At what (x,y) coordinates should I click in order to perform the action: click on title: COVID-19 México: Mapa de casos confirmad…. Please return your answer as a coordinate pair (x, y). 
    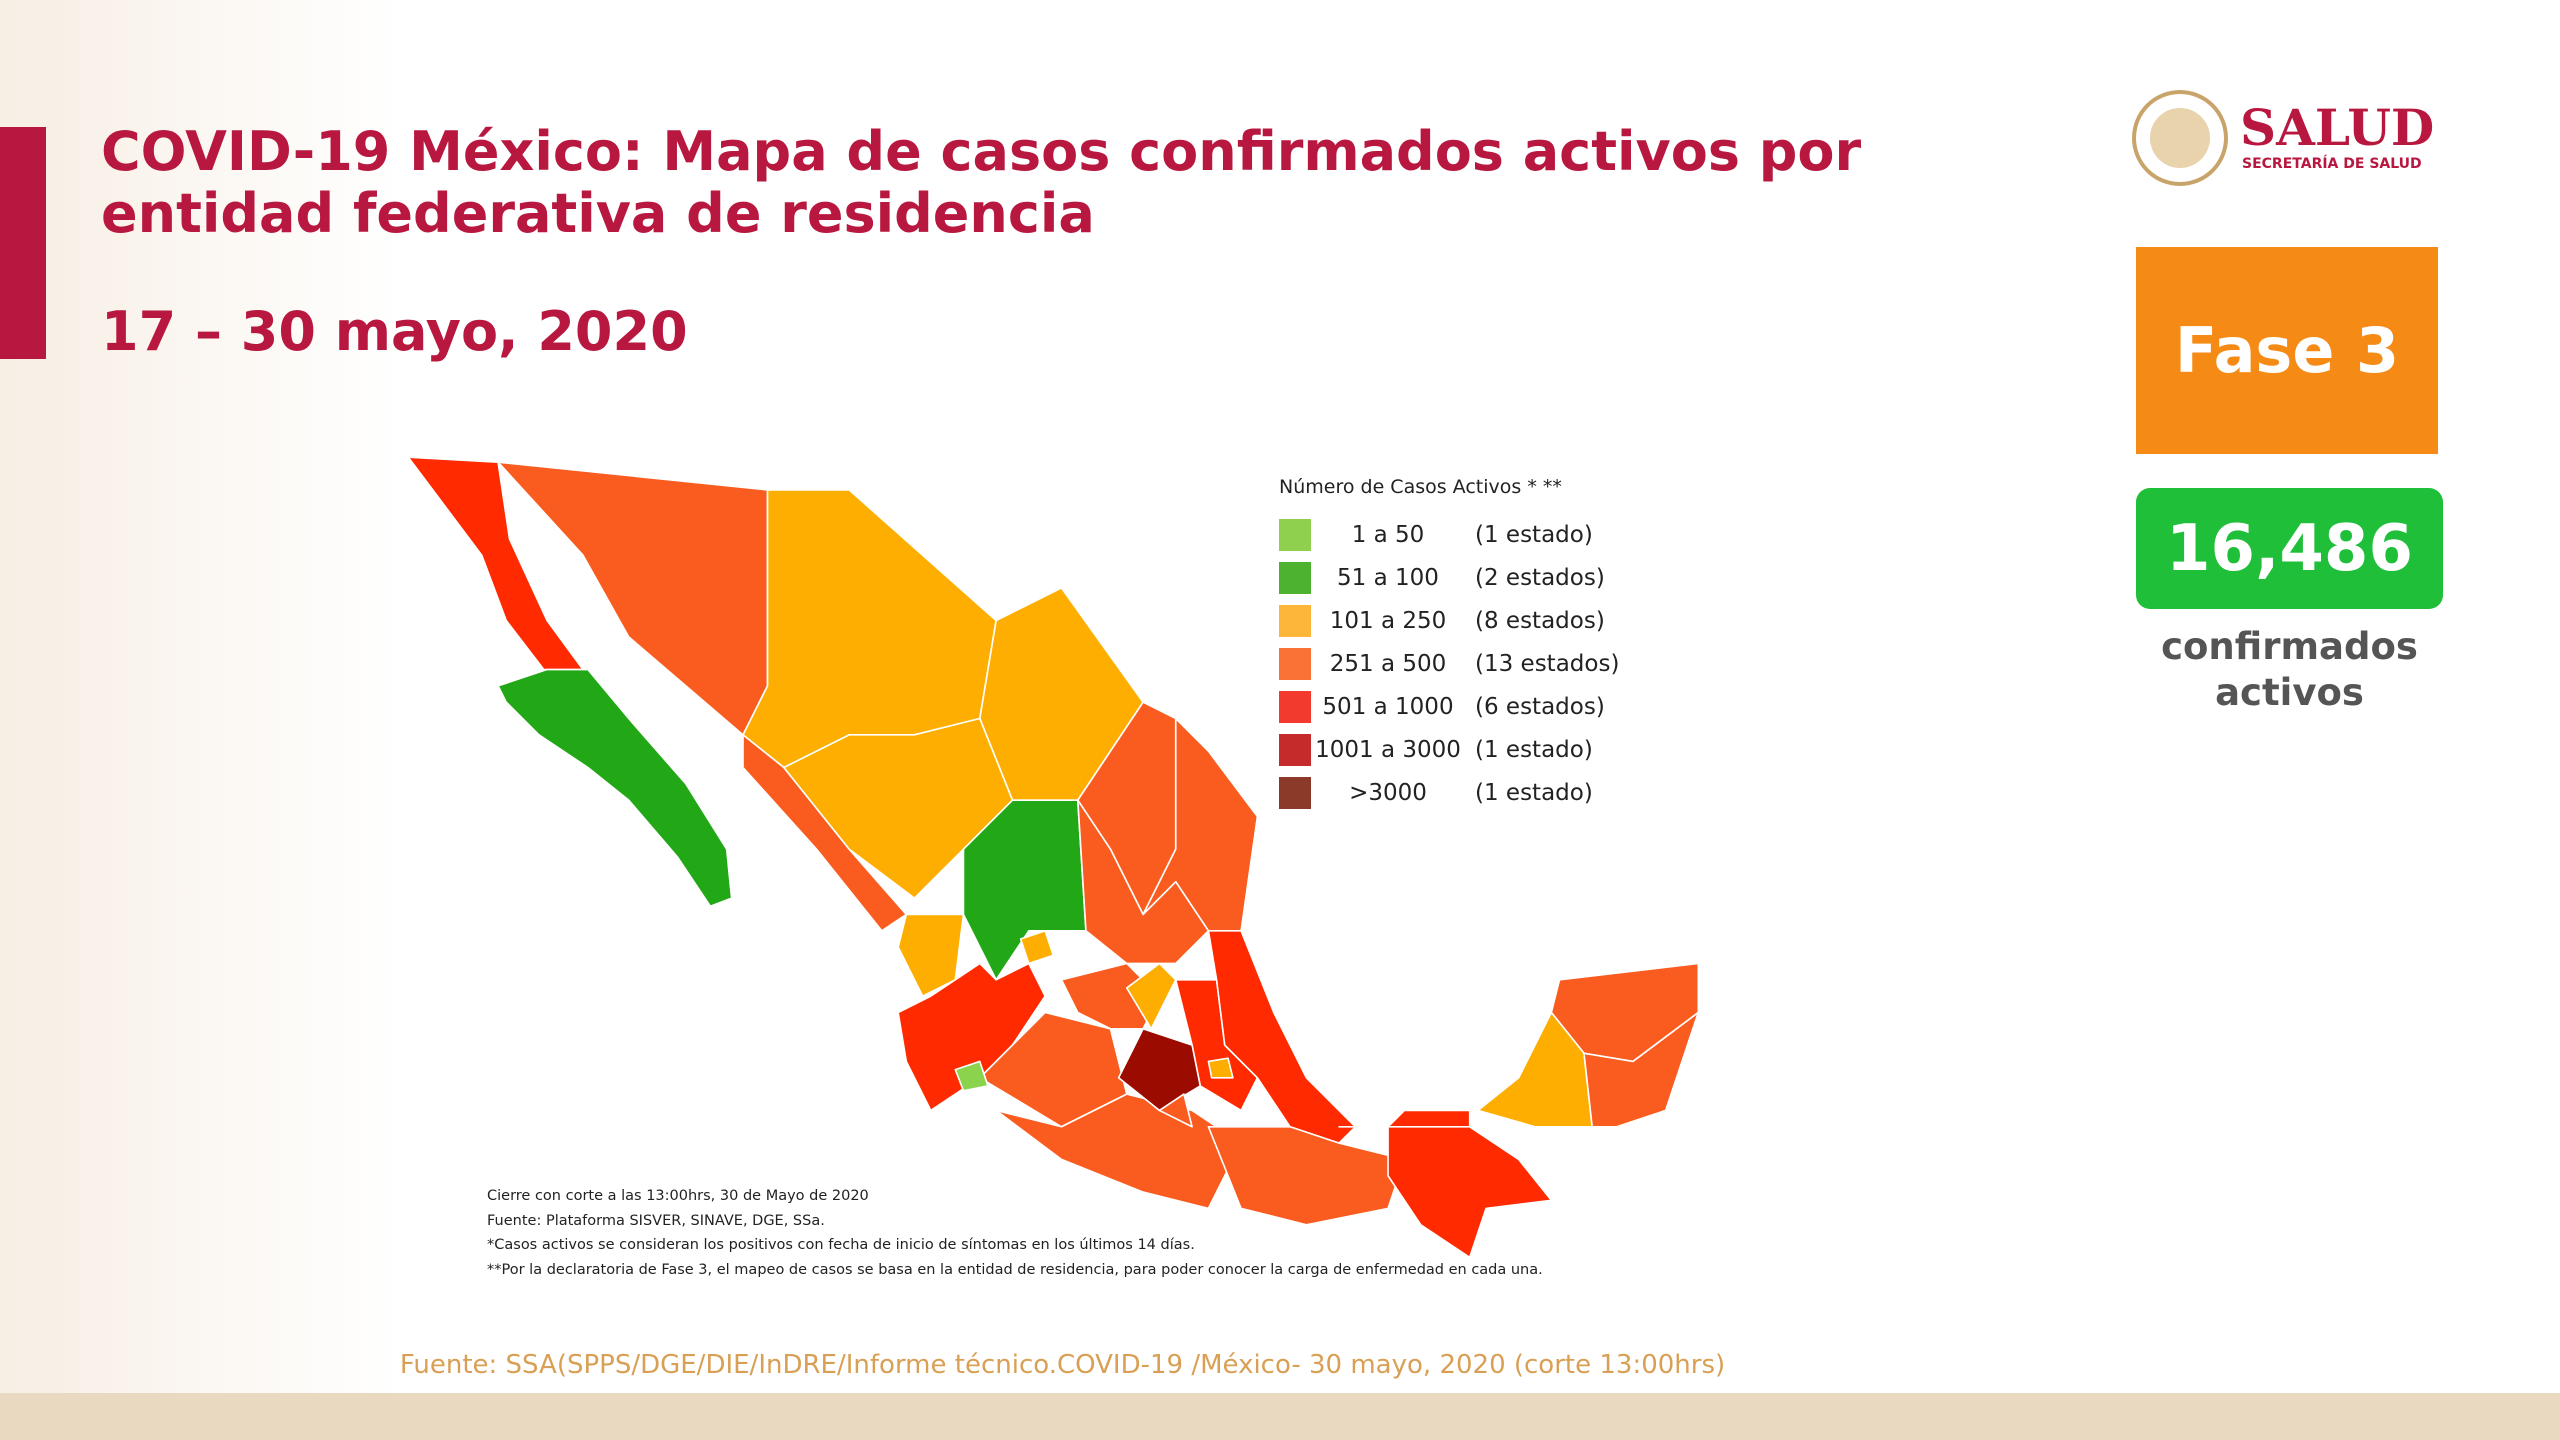
    Looking at the image, I should click on (981, 151).